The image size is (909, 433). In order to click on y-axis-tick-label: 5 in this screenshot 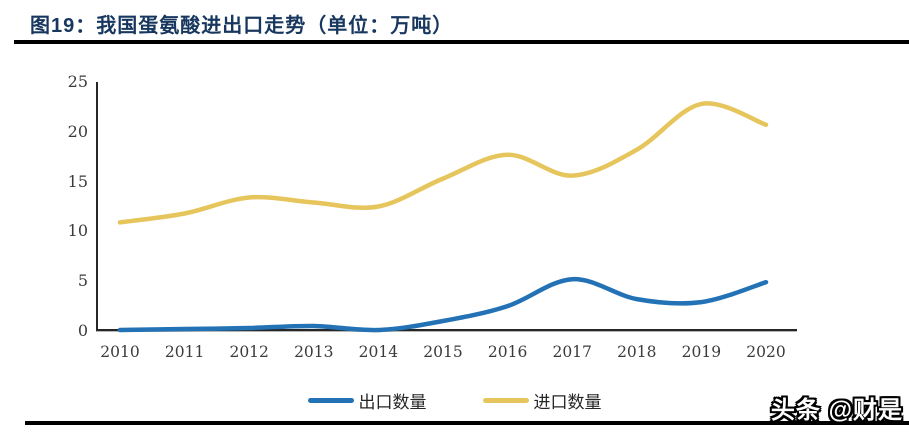, I will do `click(82, 281)`.